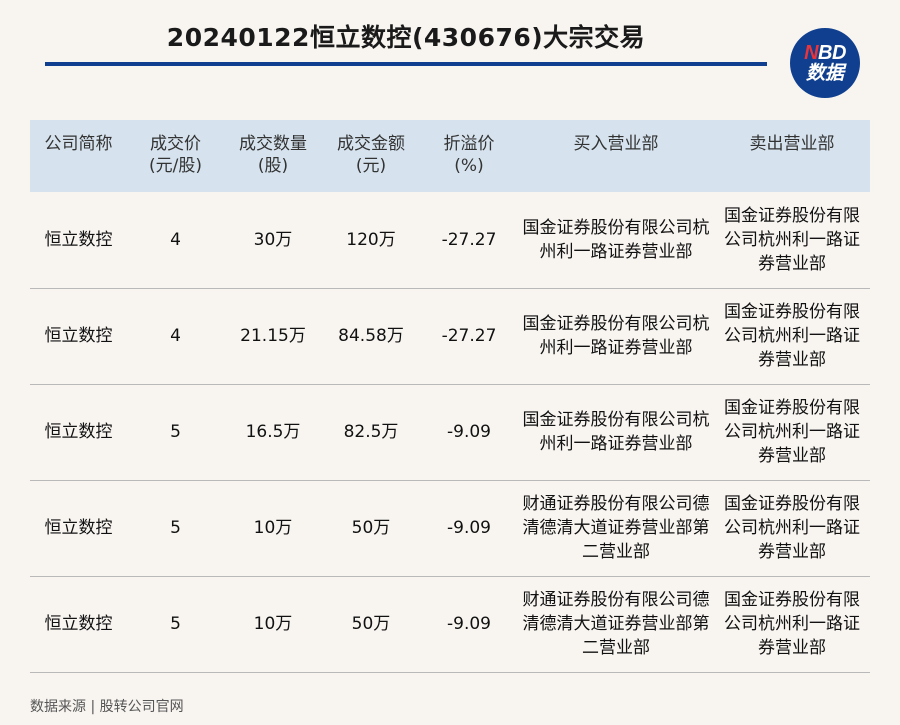 The image size is (900, 725). Describe the element at coordinates (273, 432) in the screenshot. I see `cell-volume: 16.5万` at that location.